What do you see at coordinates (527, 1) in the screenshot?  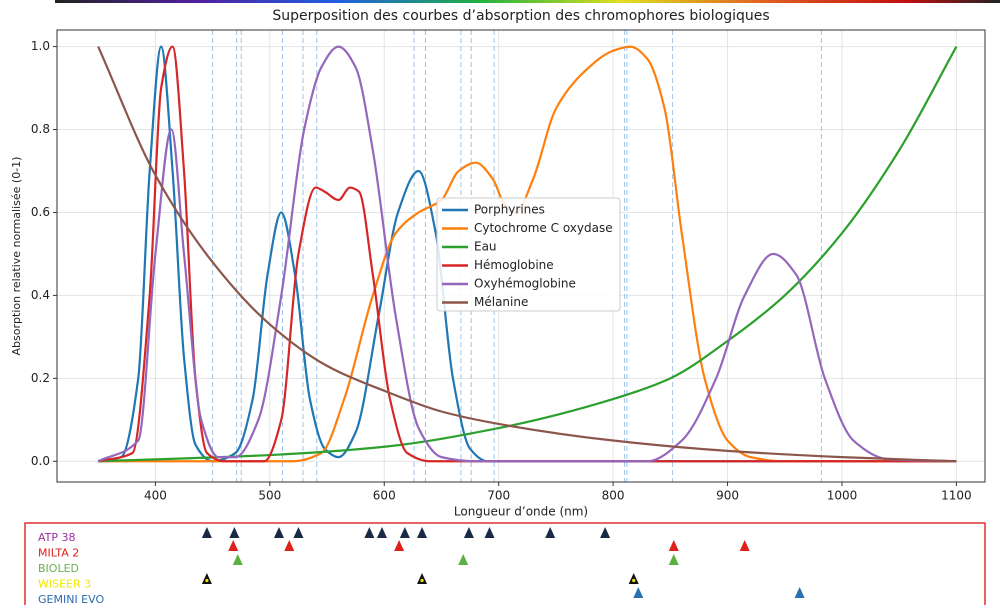 I see `top-strip` at bounding box center [527, 1].